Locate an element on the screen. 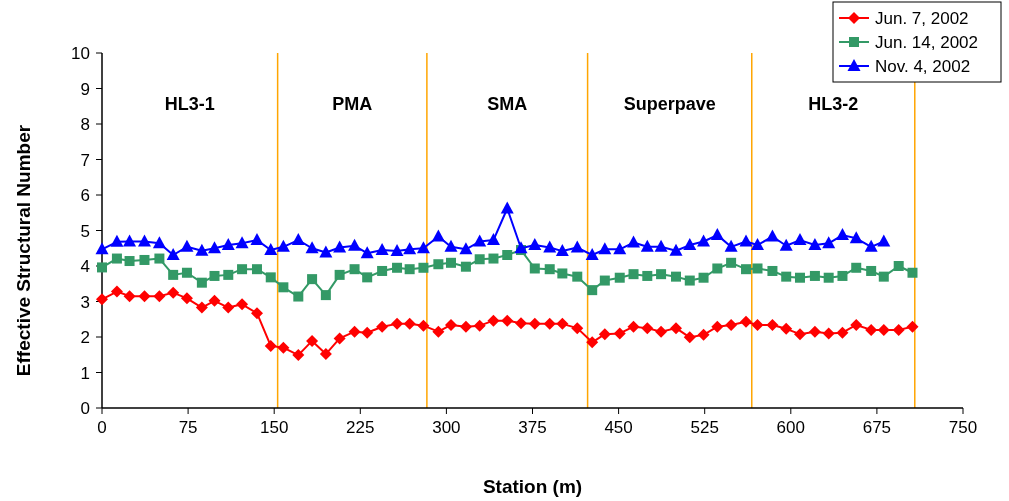 The image size is (1009, 501). x-tick-label: 450 is located at coordinates (618, 427).